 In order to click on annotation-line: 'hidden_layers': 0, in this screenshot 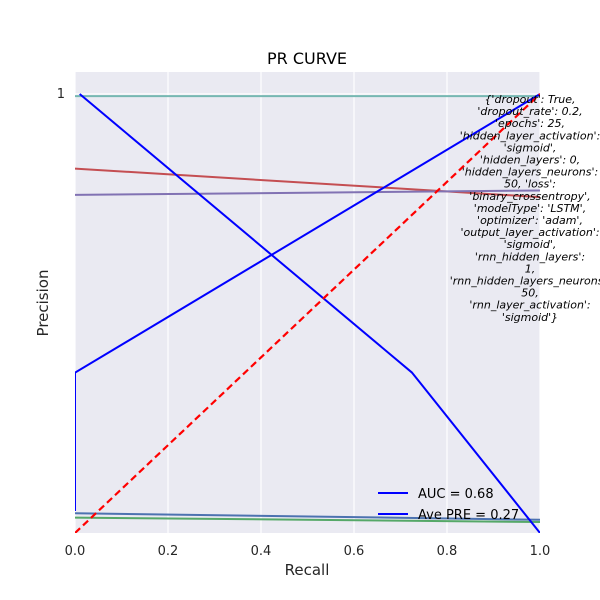, I will do `click(530, 160)`.